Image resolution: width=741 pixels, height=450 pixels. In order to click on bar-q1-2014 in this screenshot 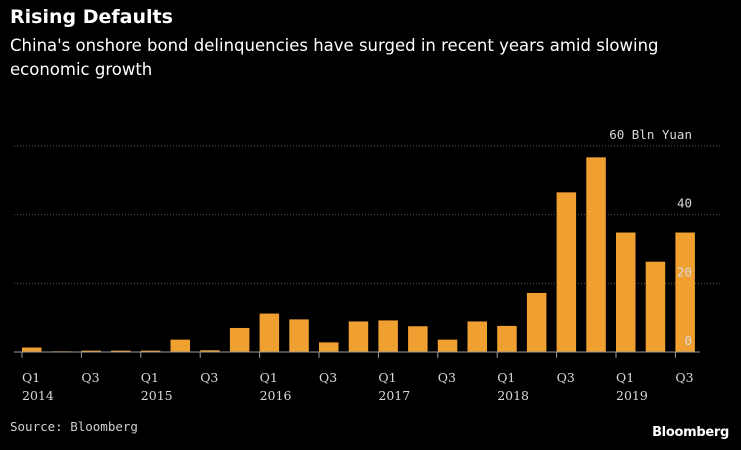, I will do `click(32, 349)`.